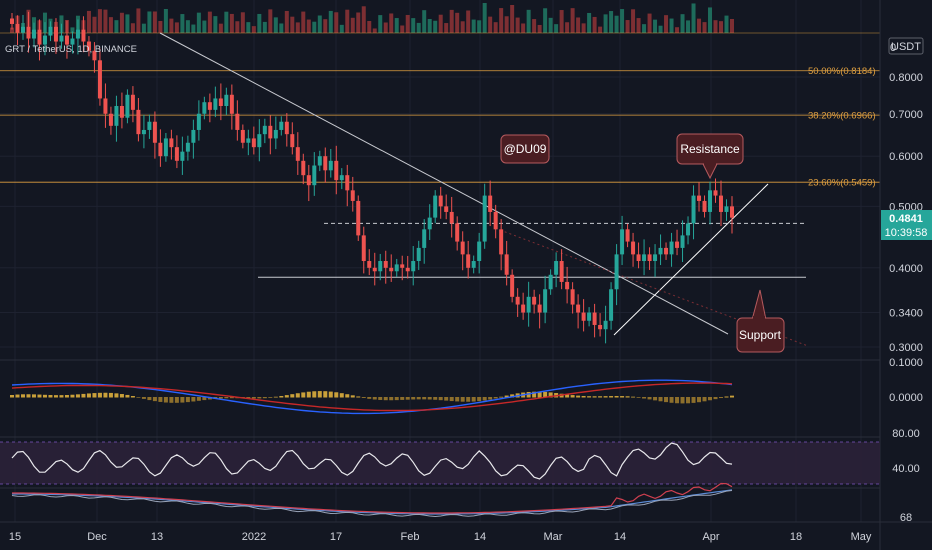  What do you see at coordinates (440, 537) in the screenshot?
I see `time-axis: 15 Dec 13 2022 17 Feb 14 Mar 14 Apr 18 May` at bounding box center [440, 537].